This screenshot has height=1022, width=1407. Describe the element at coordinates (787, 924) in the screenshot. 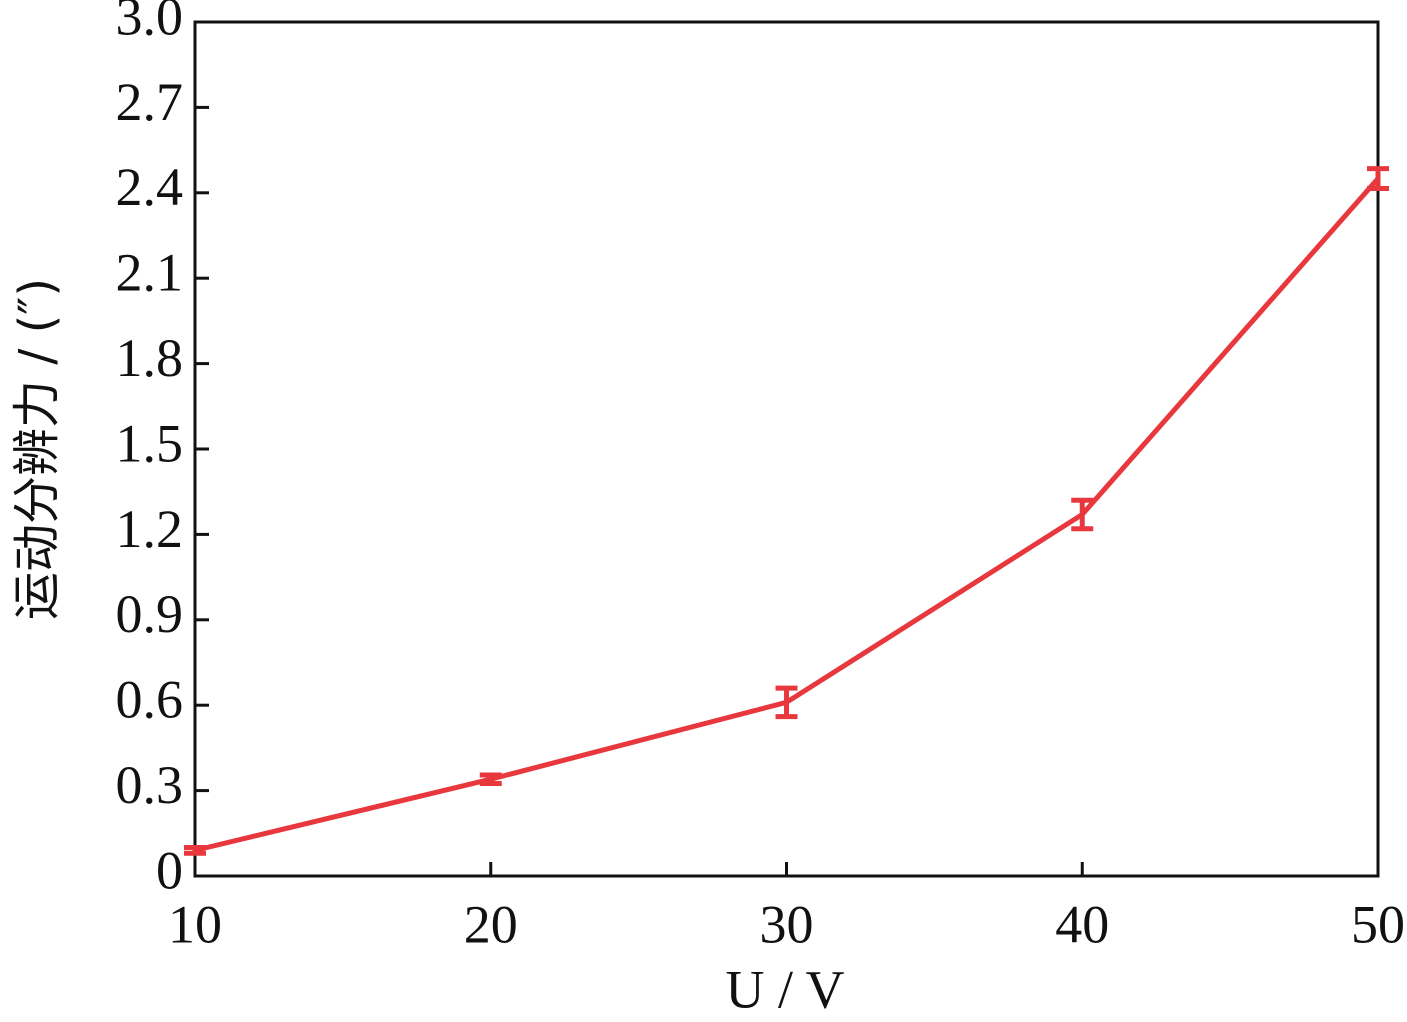

I see `x-tick-label: 30` at that location.